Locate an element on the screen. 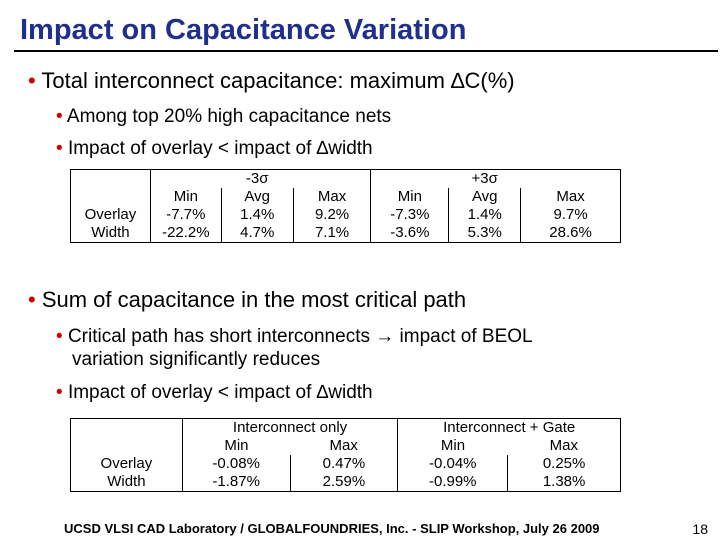 The width and height of the screenshot is (720, 540). group-header-interconnect-only: Interconnect only is located at coordinates (290, 427).